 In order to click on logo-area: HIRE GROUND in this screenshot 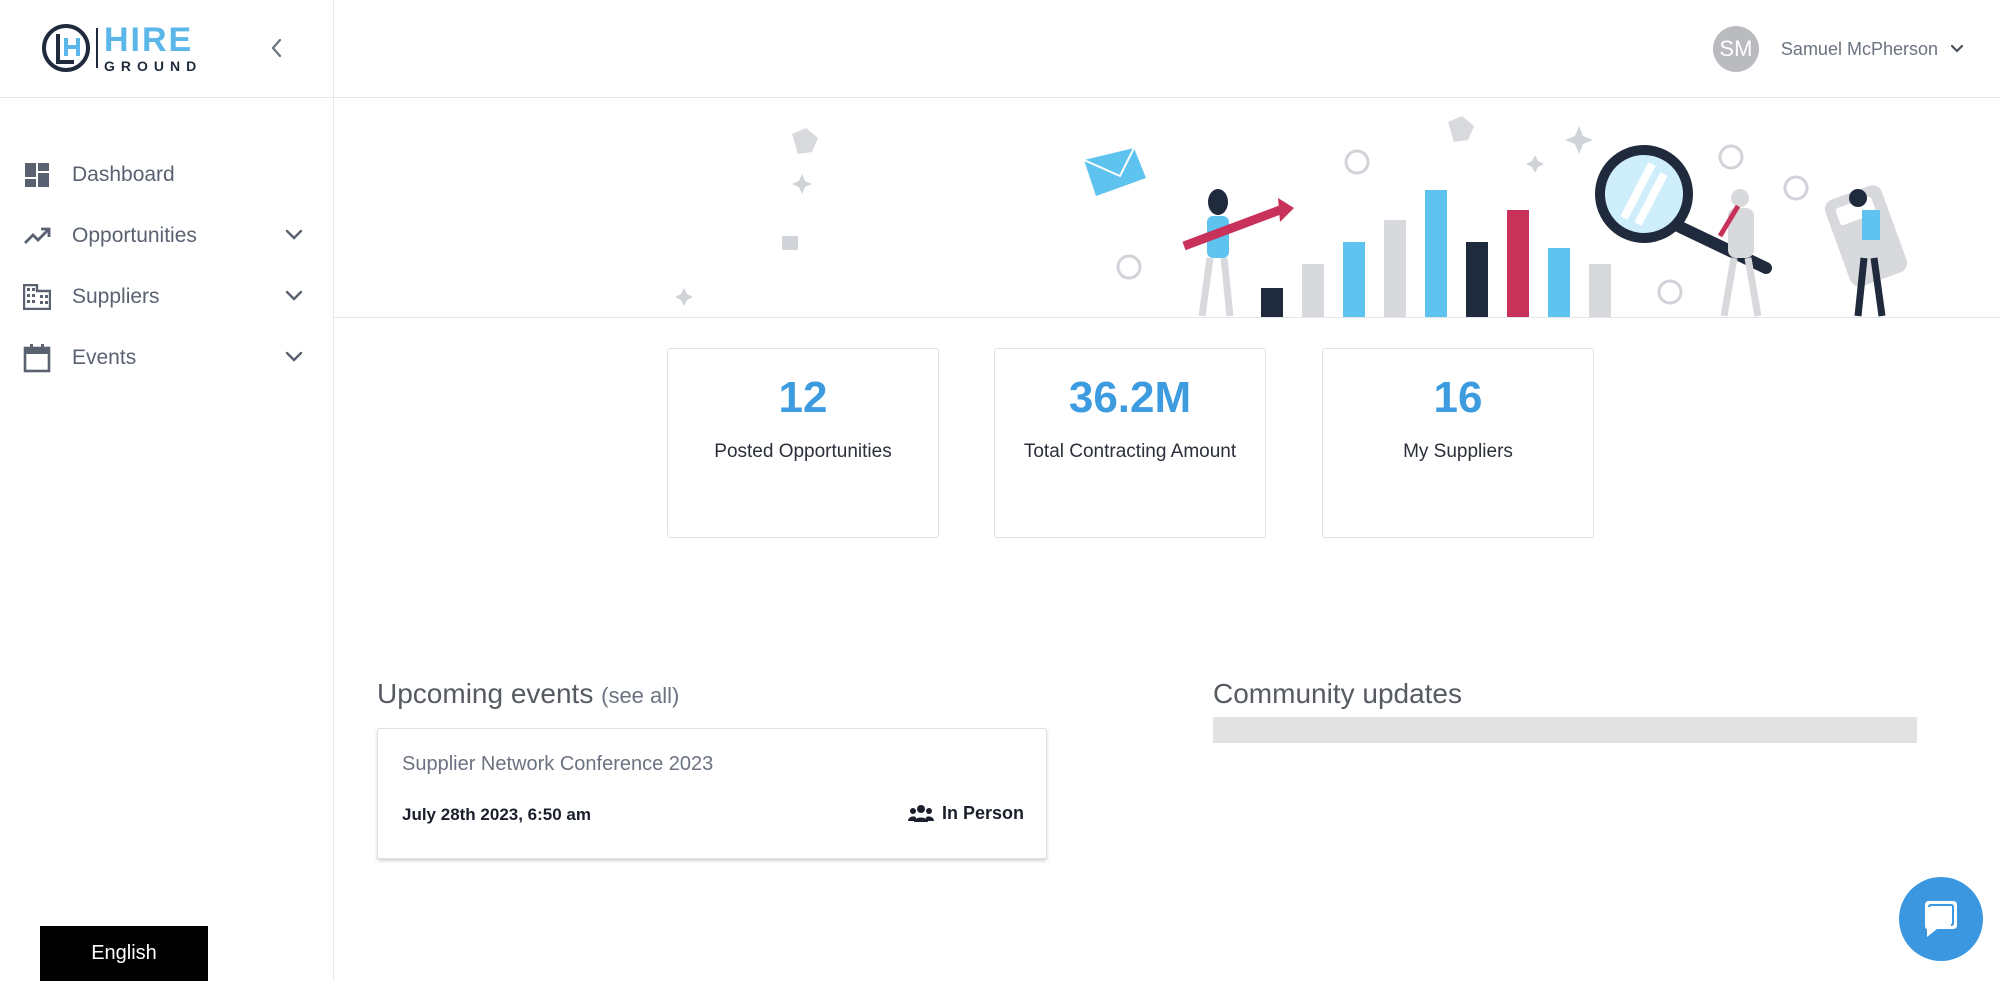, I will do `click(167, 49)`.